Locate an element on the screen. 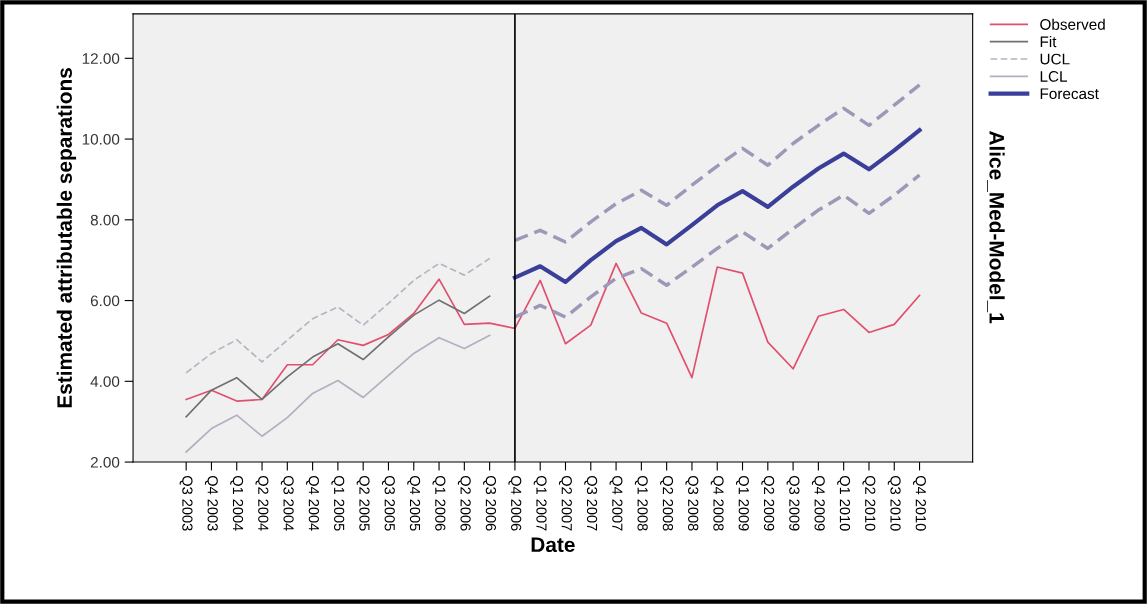 The height and width of the screenshot is (604, 1147). x-tick-label: Q3 2010 is located at coordinates (894, 503).